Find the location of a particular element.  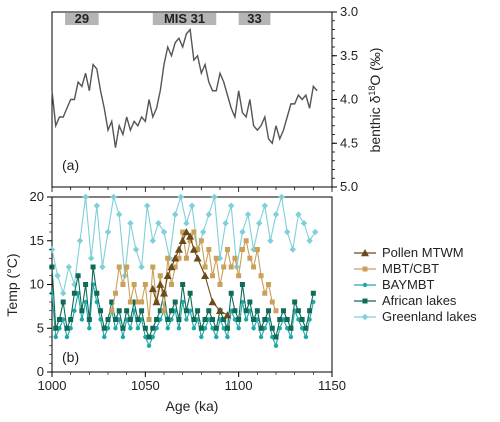

panel-a-x-ticks is located at coordinates (192, 189).